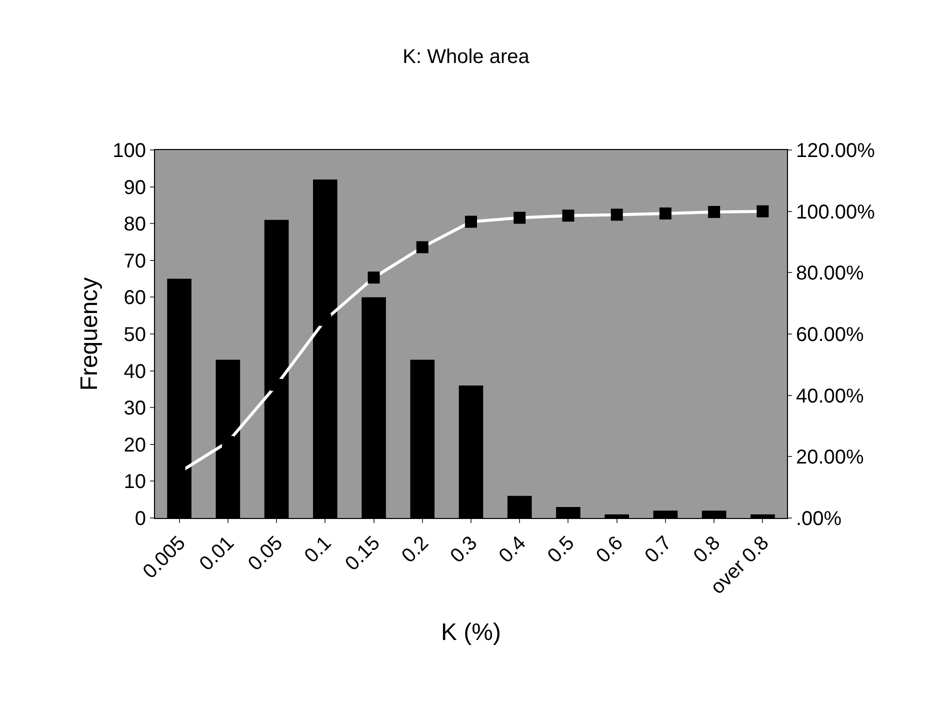 The image size is (932, 703). I want to click on x-tick-label: 0.1, so click(318, 550).